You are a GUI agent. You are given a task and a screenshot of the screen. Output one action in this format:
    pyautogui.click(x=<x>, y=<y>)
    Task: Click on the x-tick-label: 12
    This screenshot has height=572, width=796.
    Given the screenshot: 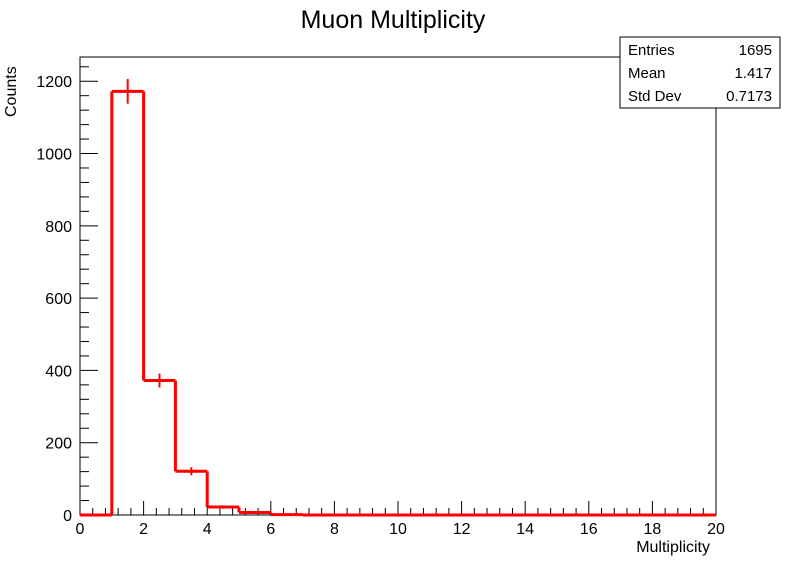 What is the action you would take?
    pyautogui.click(x=462, y=529)
    